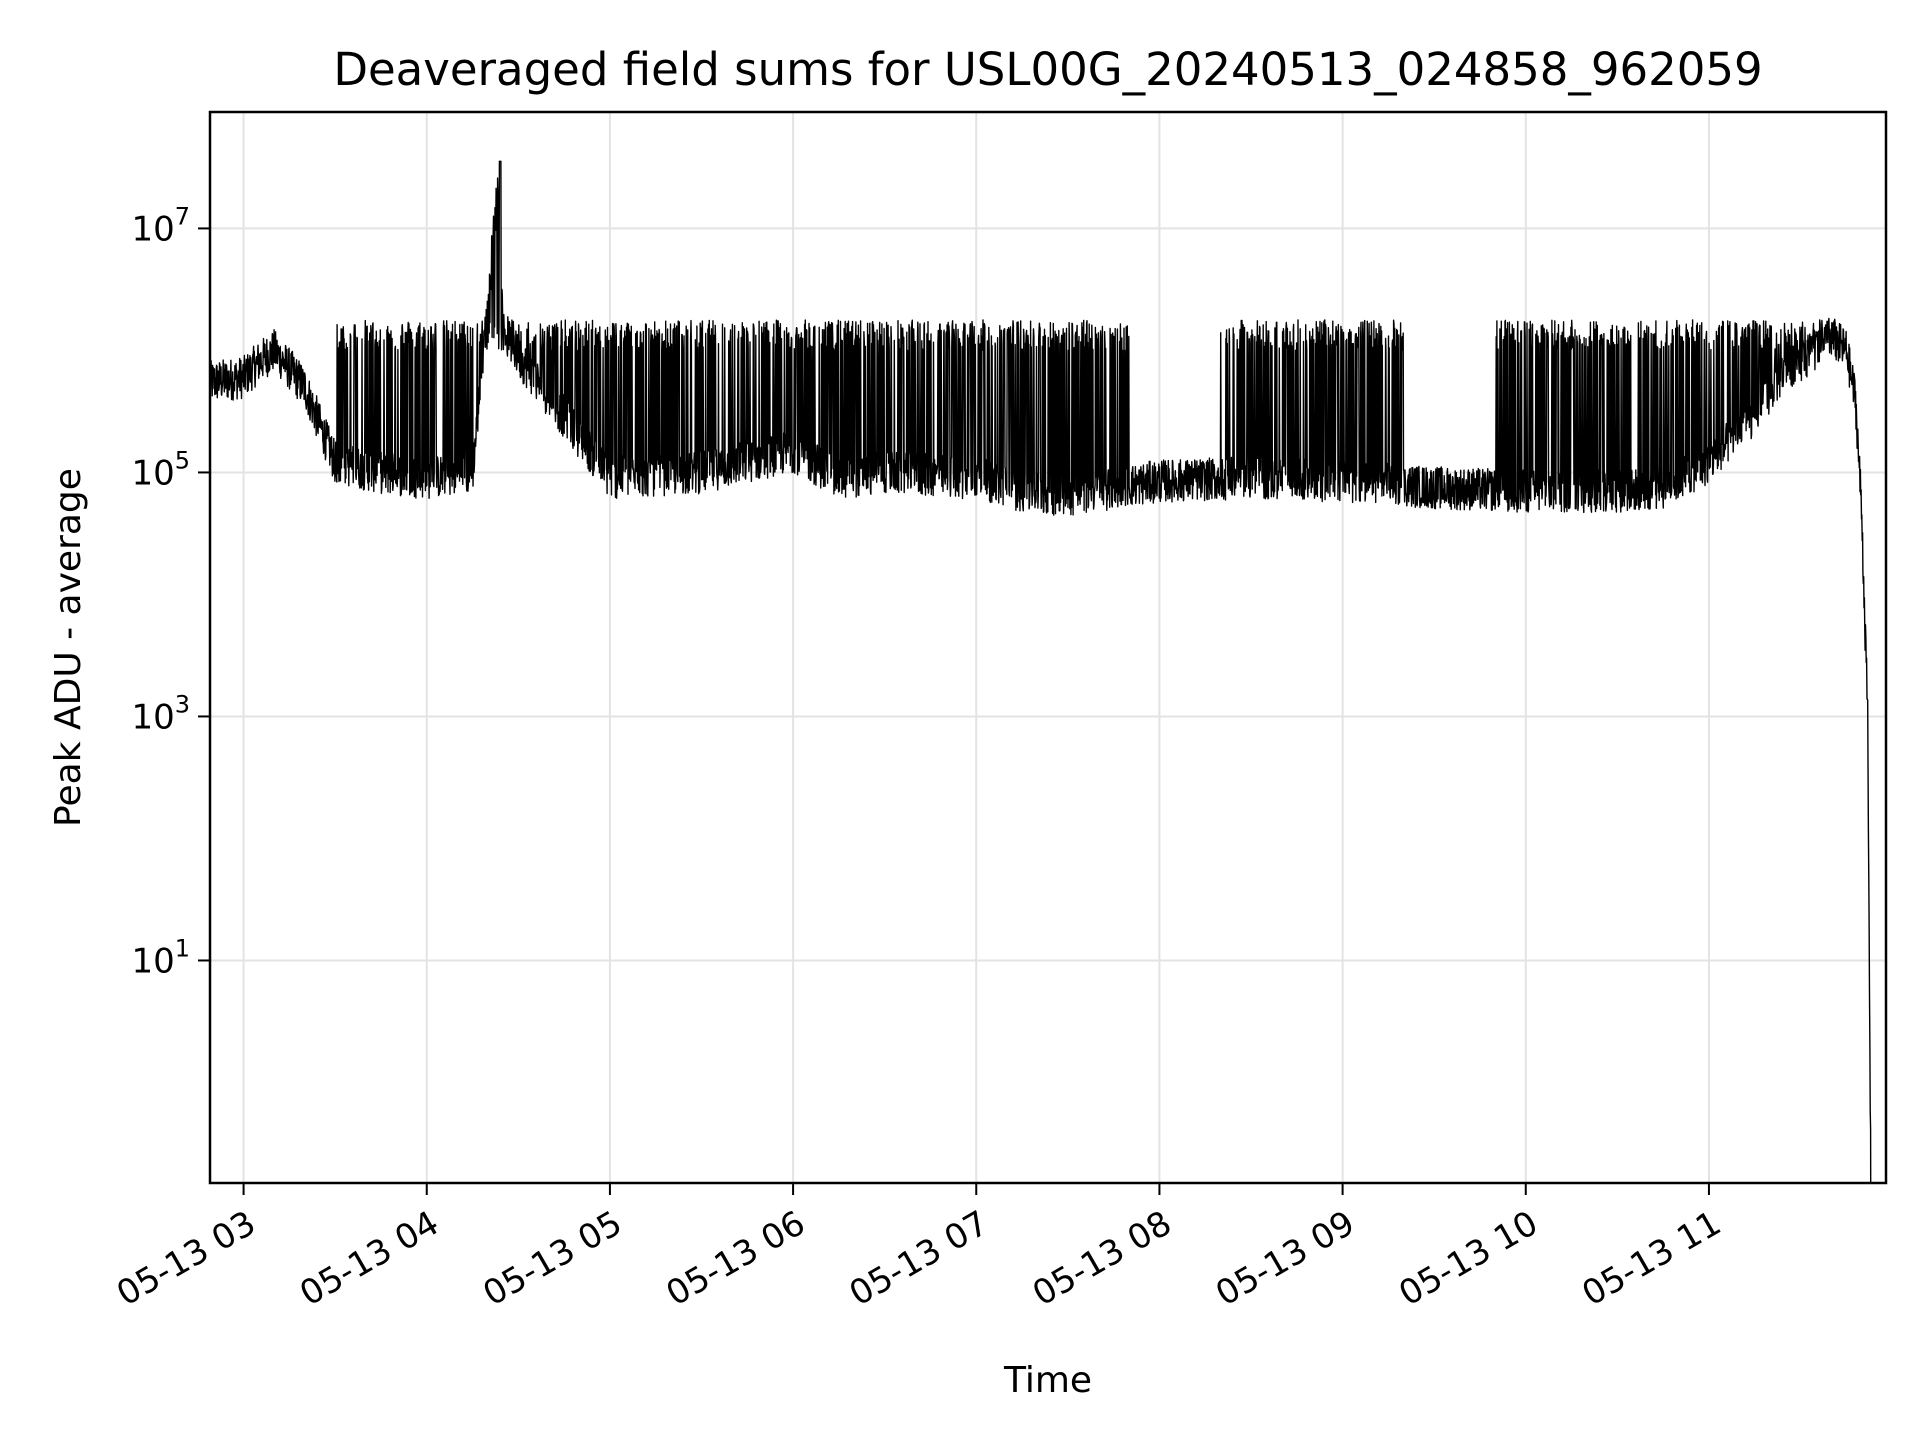  What do you see at coordinates (1468, 1258) in the screenshot?
I see `x-tick-label: 05-13 10` at bounding box center [1468, 1258].